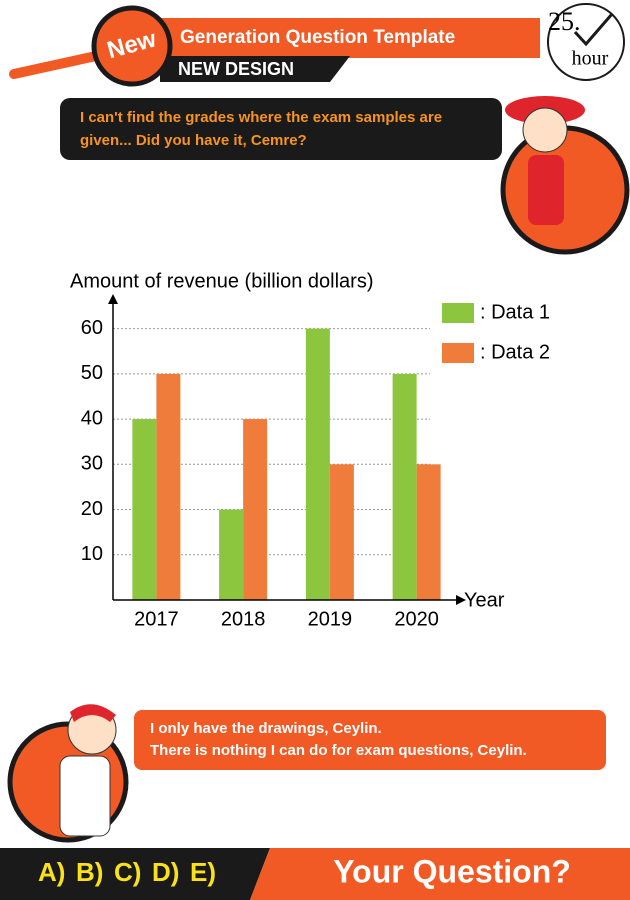  I want to click on header-bar, so click(330, 38).